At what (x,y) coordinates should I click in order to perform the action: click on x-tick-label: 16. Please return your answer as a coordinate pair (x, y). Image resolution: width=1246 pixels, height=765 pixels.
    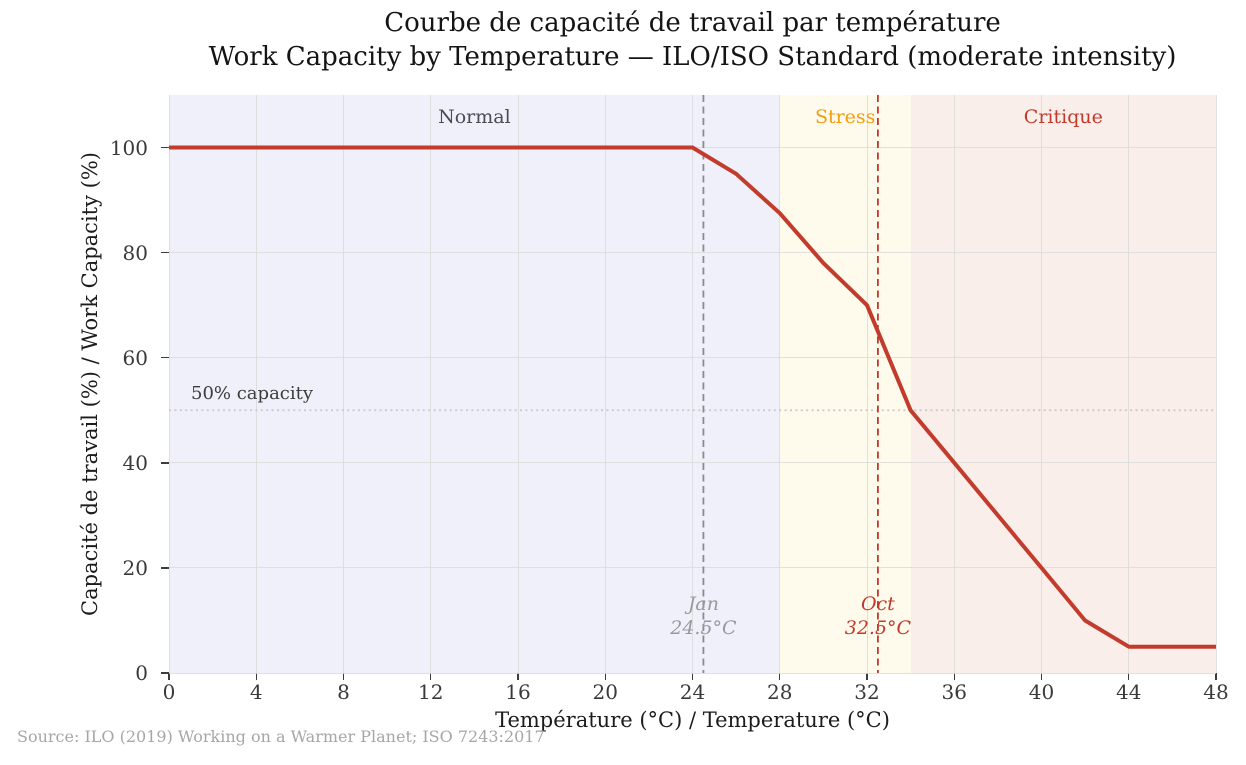
    Looking at the image, I should click on (518, 692).